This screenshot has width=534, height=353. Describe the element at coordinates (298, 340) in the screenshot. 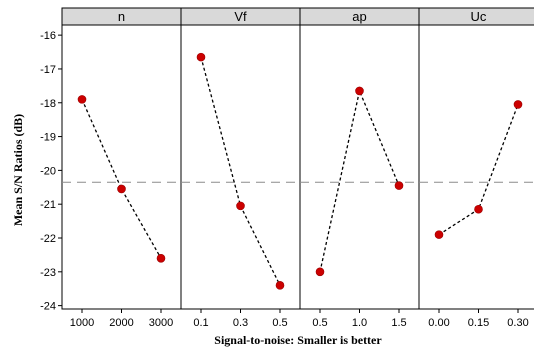

I see `x-axis-label: Signal-to-noise: Smaller is better` at that location.